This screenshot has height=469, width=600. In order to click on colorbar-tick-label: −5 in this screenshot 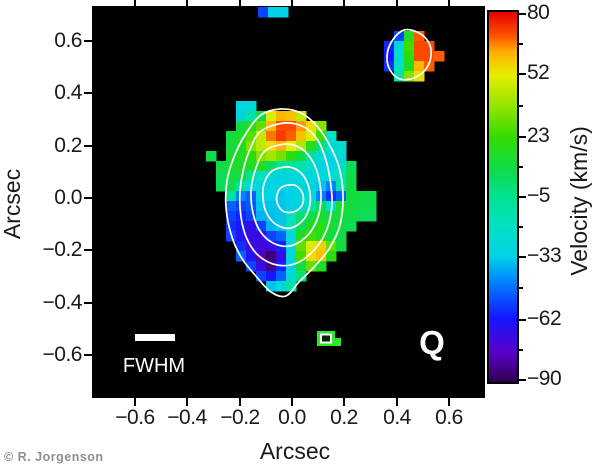, I will do `click(538, 195)`.